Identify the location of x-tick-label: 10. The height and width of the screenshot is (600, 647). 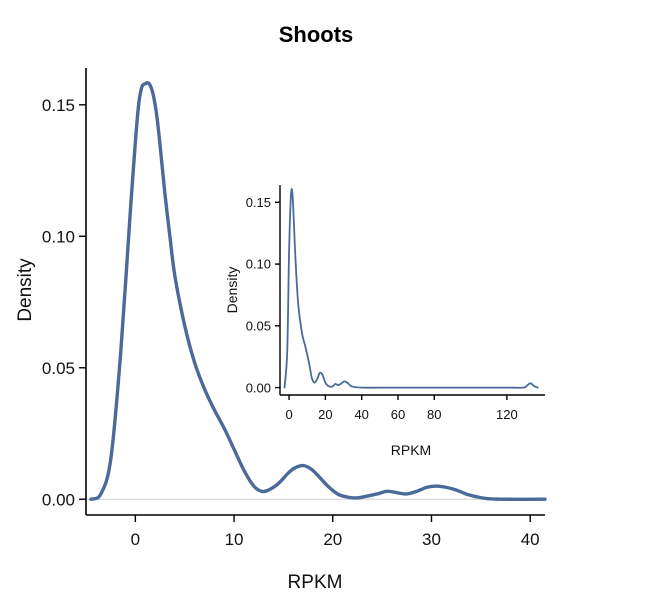
(234, 539).